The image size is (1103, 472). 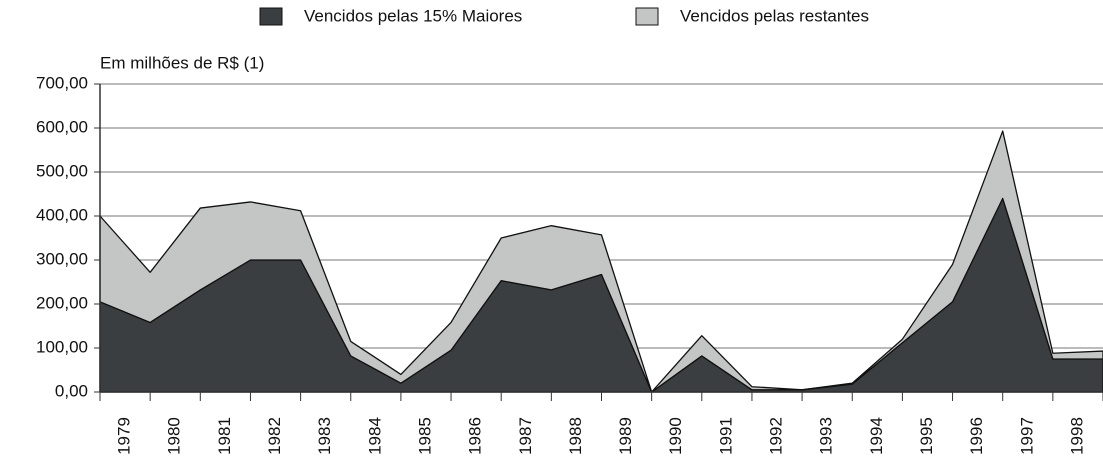 I want to click on x-tick-label: 1989, so click(x=625, y=436).